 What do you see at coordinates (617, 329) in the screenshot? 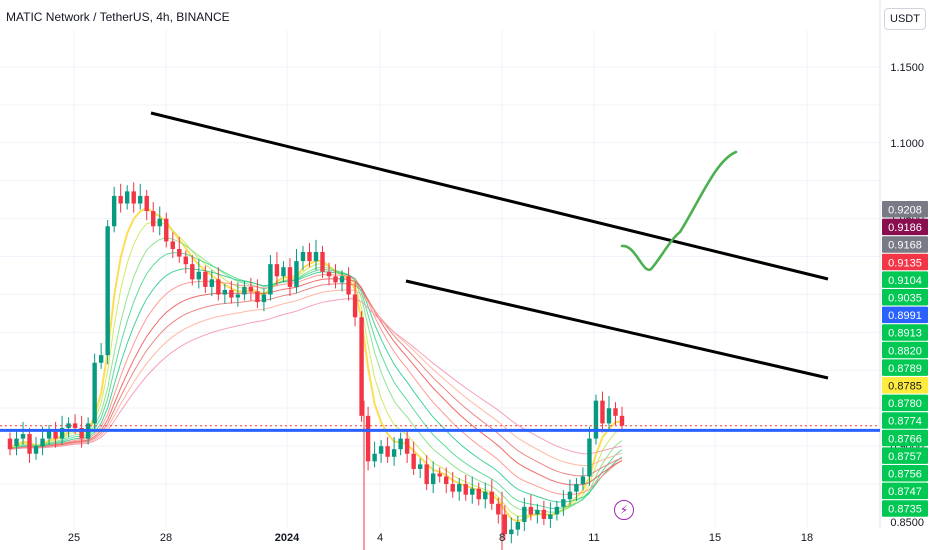
I see `lower-trendline` at bounding box center [617, 329].